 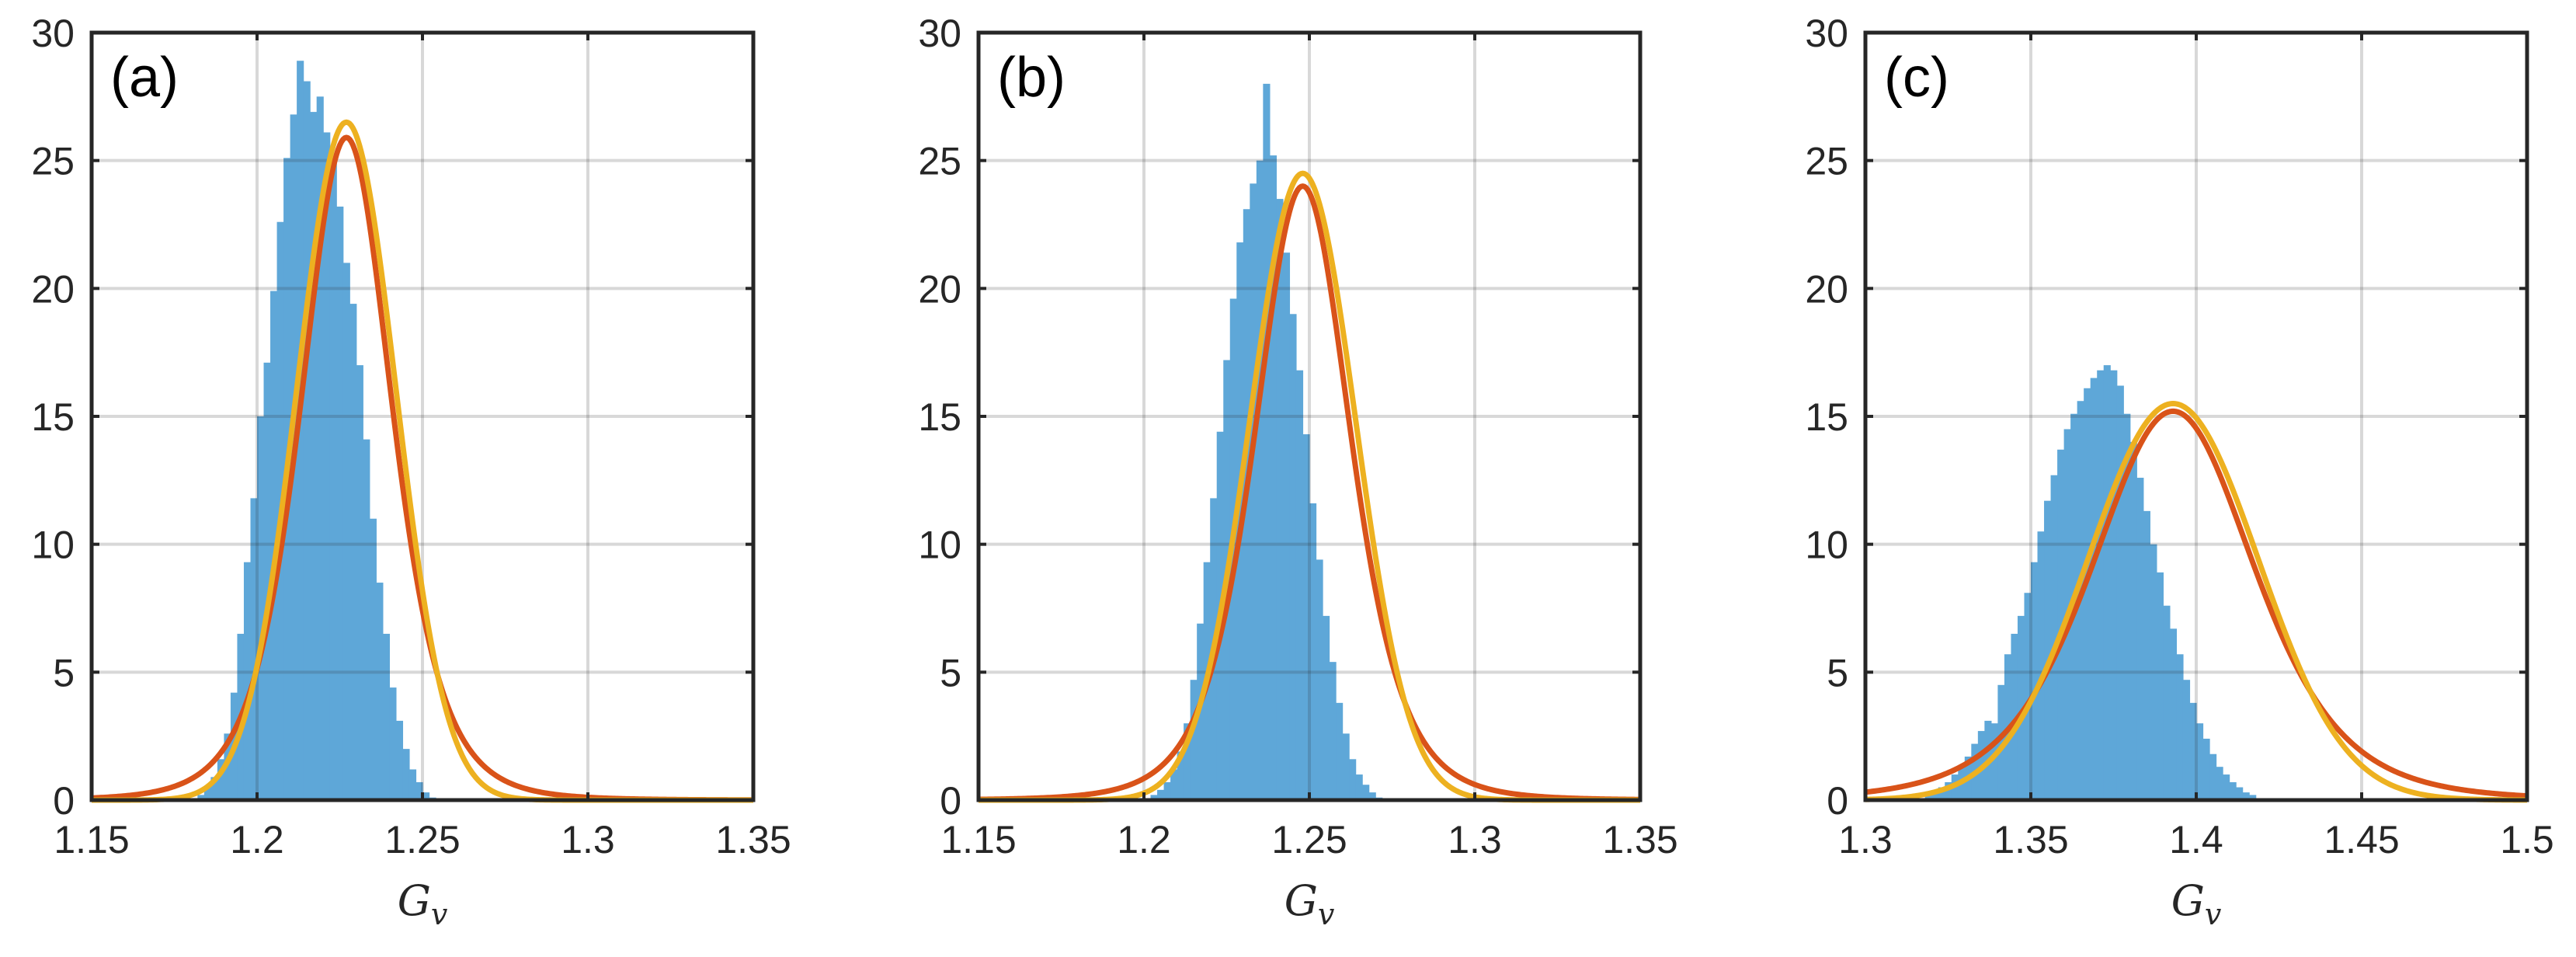 I want to click on x-tick-label: 1.4, so click(x=2196, y=840).